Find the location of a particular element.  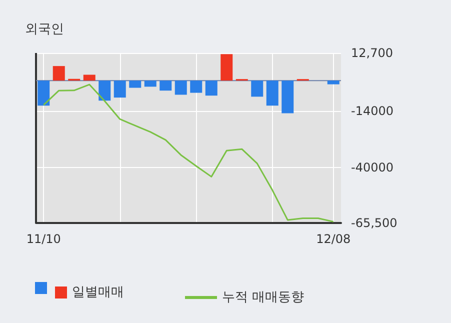

x-tick-label: 11/10 is located at coordinates (43, 239).